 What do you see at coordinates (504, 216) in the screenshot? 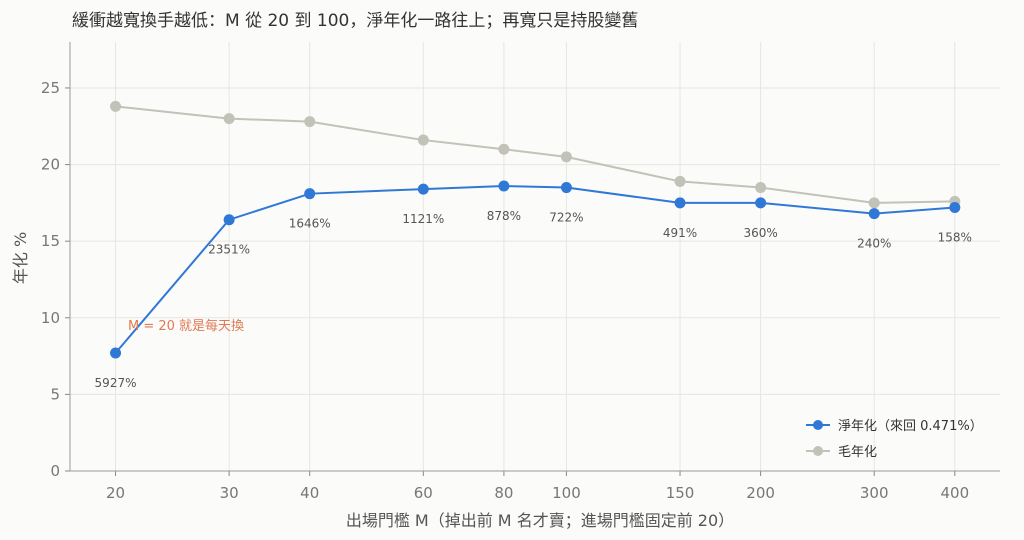
I see `point-label: 878%` at bounding box center [504, 216].